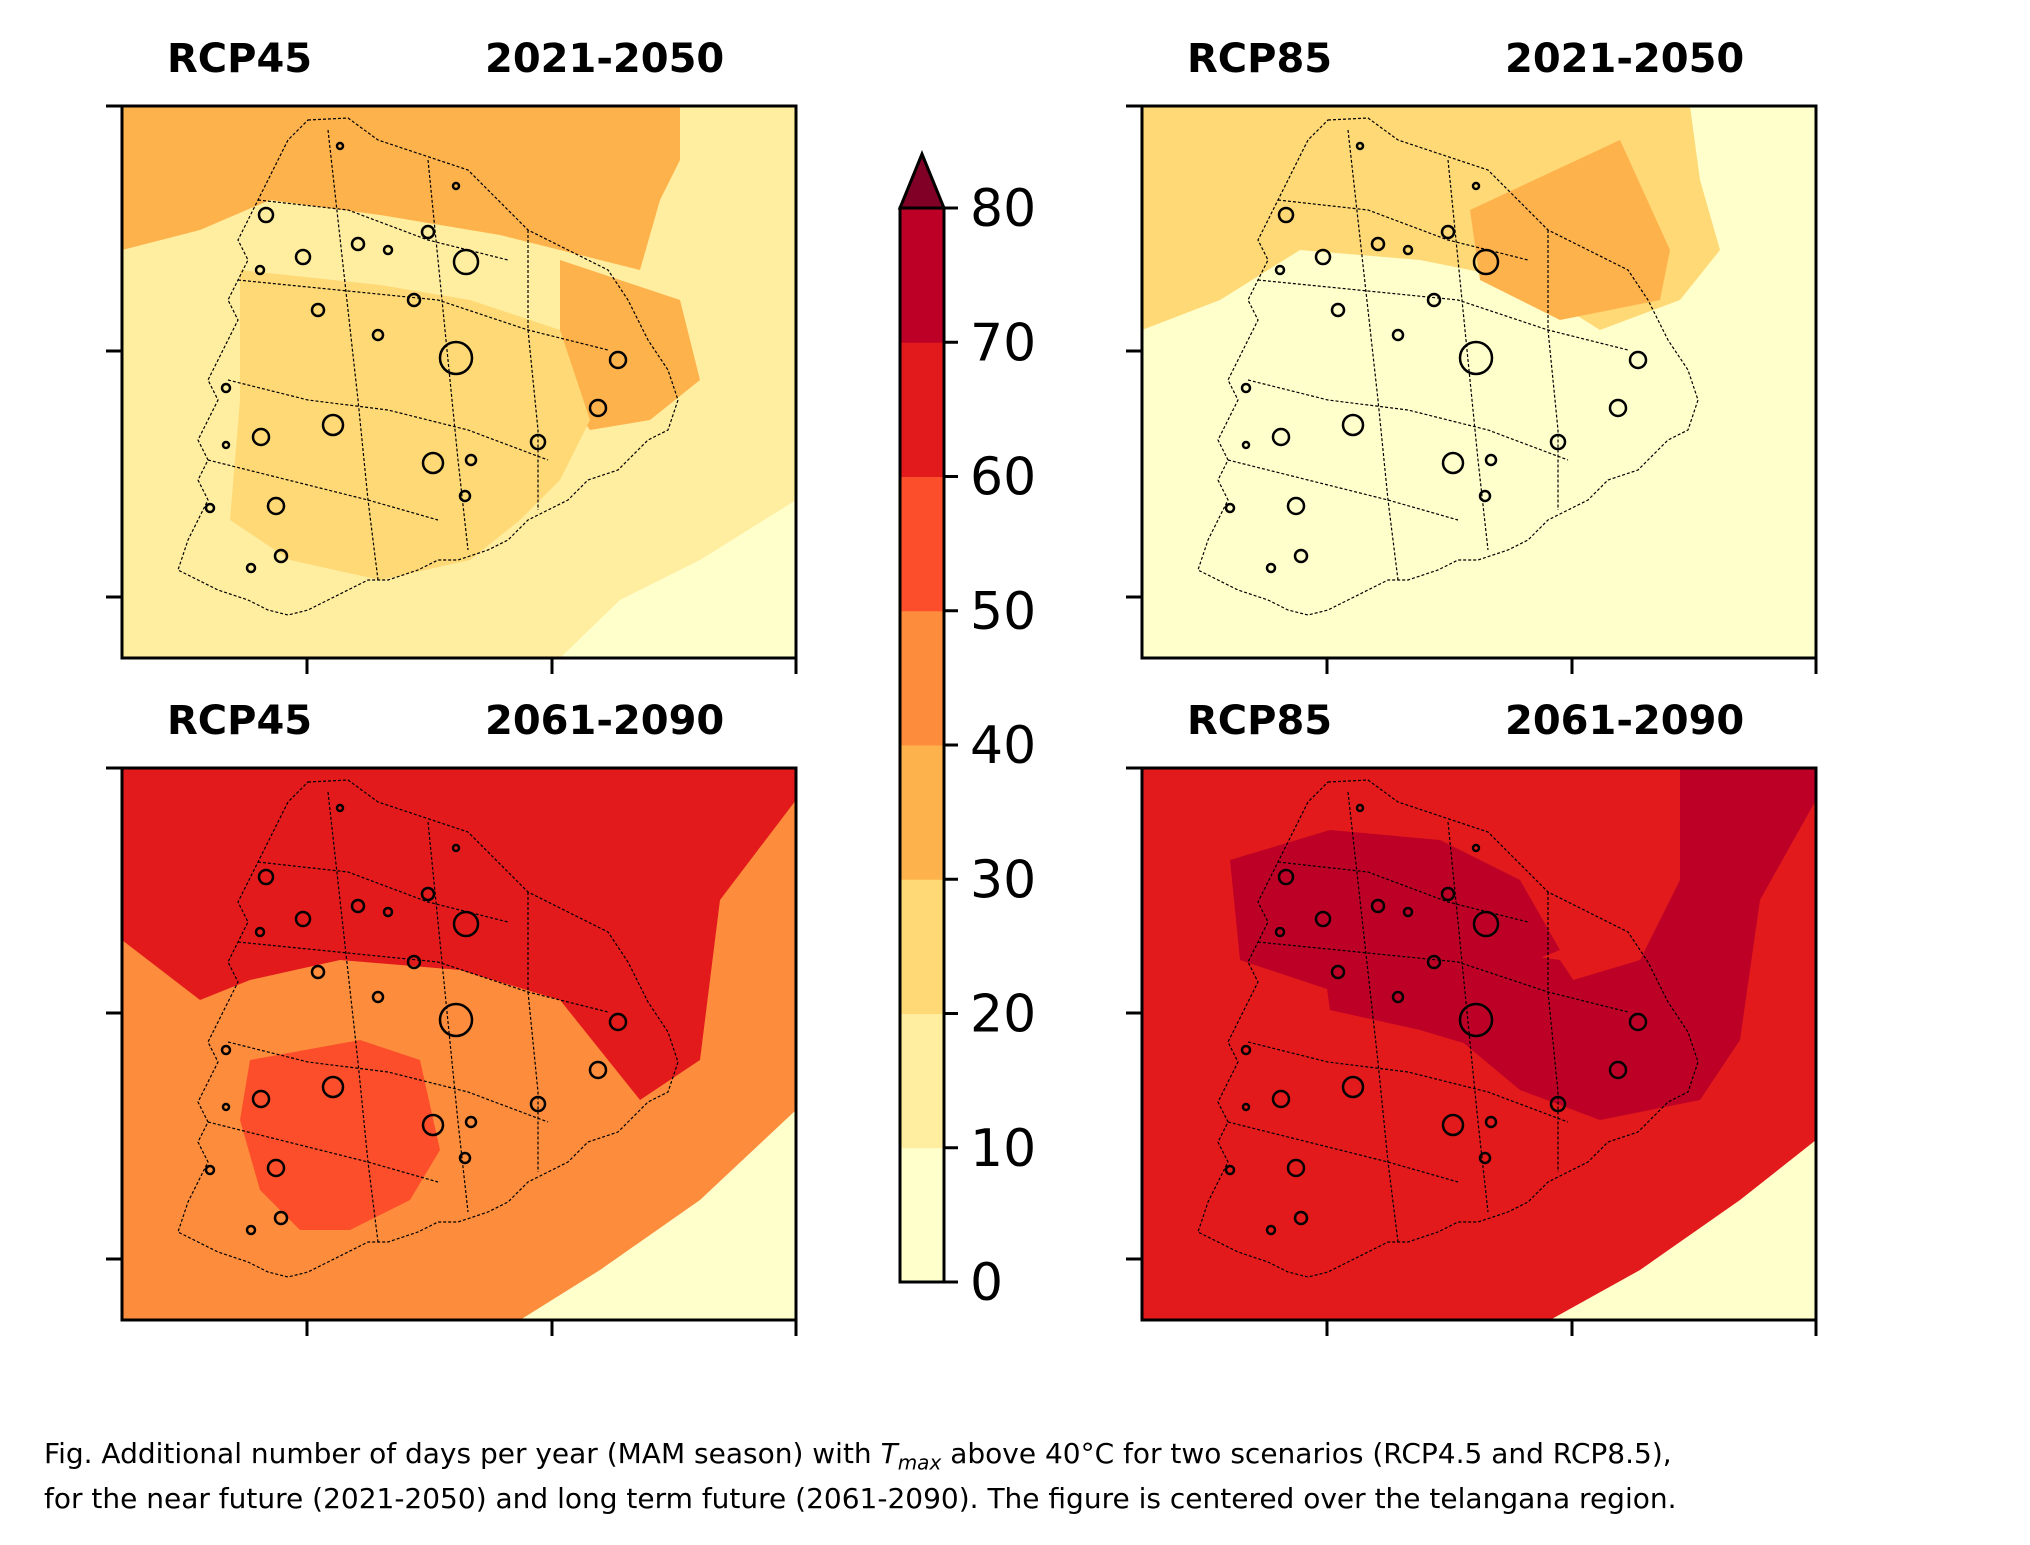 This screenshot has width=2030, height=1545. Describe the element at coordinates (1003, 209) in the screenshot. I see `colorbar-tick-label: 80` at that location.